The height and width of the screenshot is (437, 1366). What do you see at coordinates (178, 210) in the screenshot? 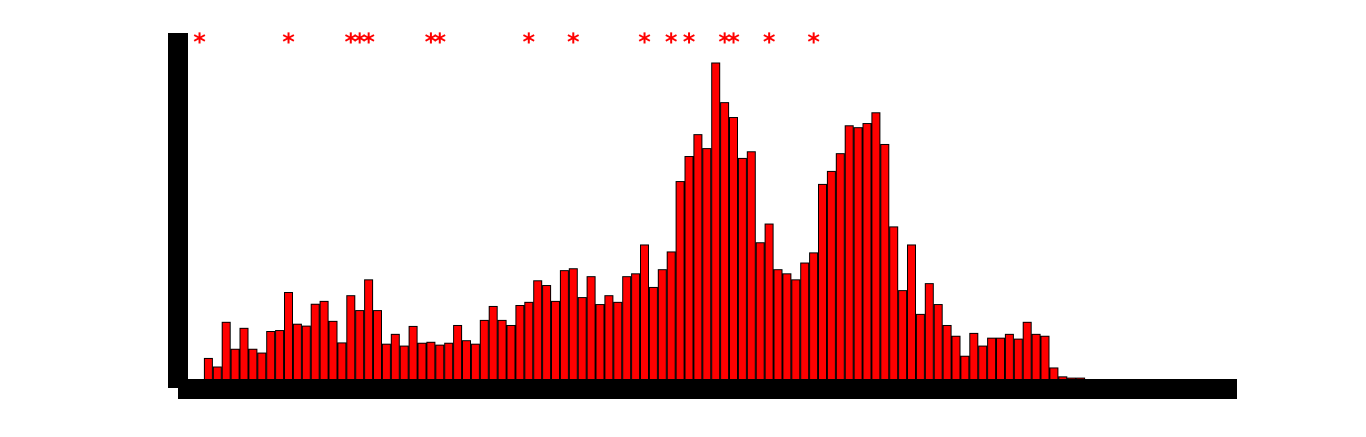
I see `y-axis-line` at bounding box center [178, 210].